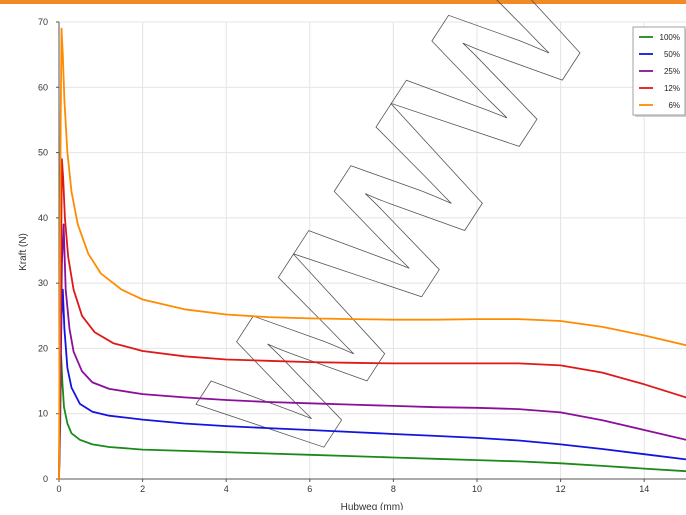 This screenshot has height=515, width=686. What do you see at coordinates (43, 414) in the screenshot?
I see `y-tick-label: 10` at bounding box center [43, 414].